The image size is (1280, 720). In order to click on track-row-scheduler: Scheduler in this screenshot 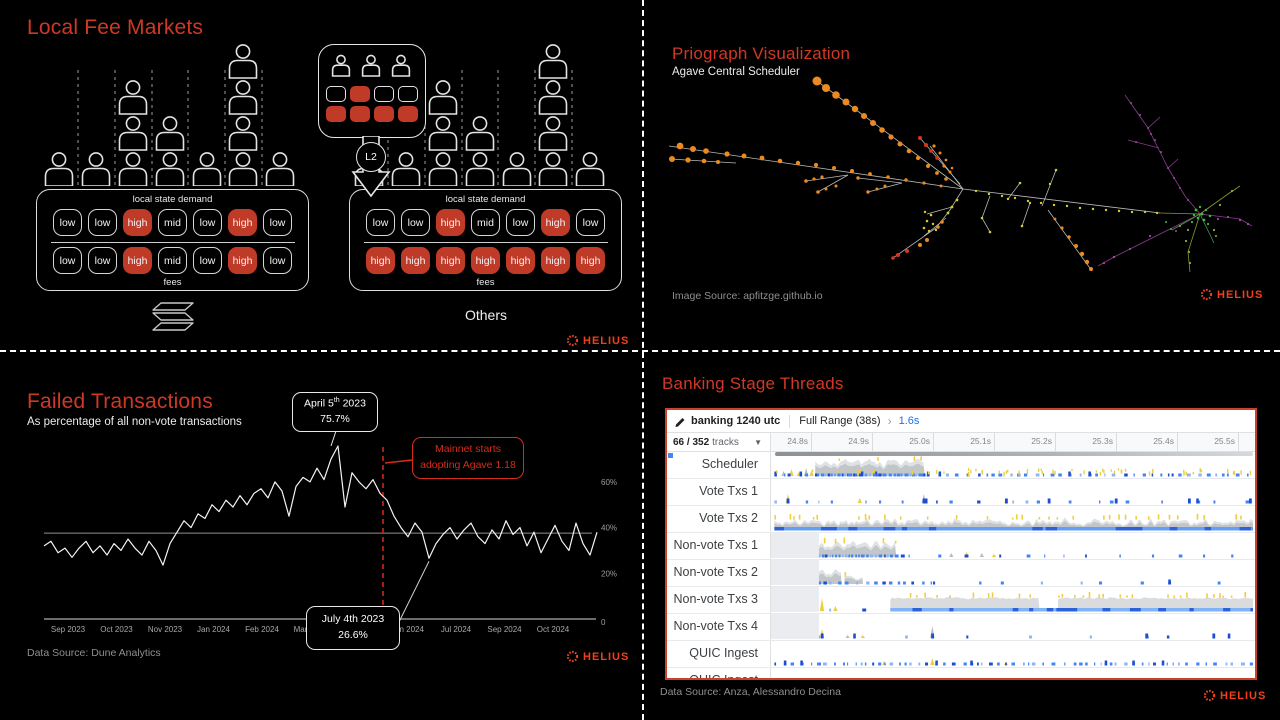, I will do `click(961, 465)`.